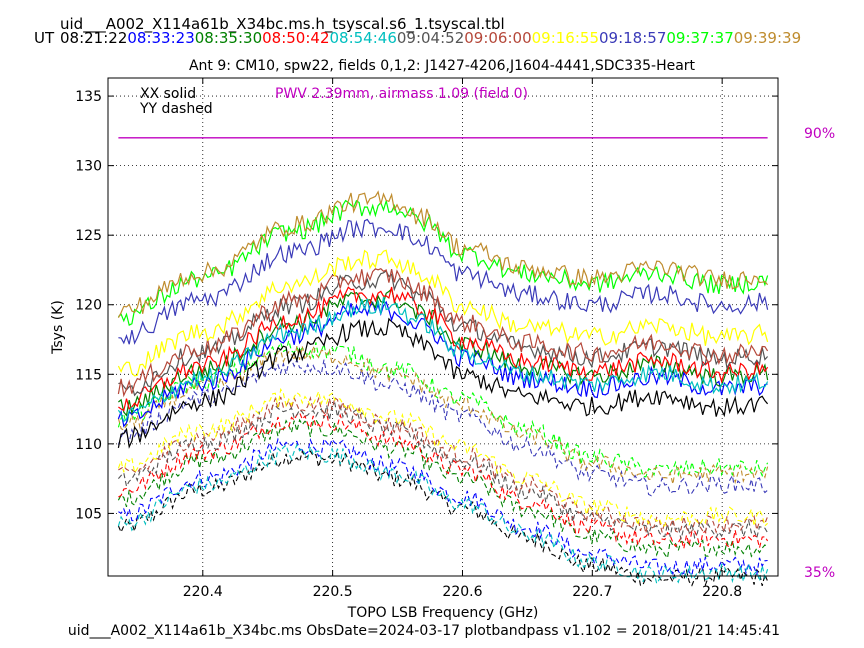  What do you see at coordinates (88, 167) in the screenshot?
I see `y-tick-label: 130` at bounding box center [88, 167].